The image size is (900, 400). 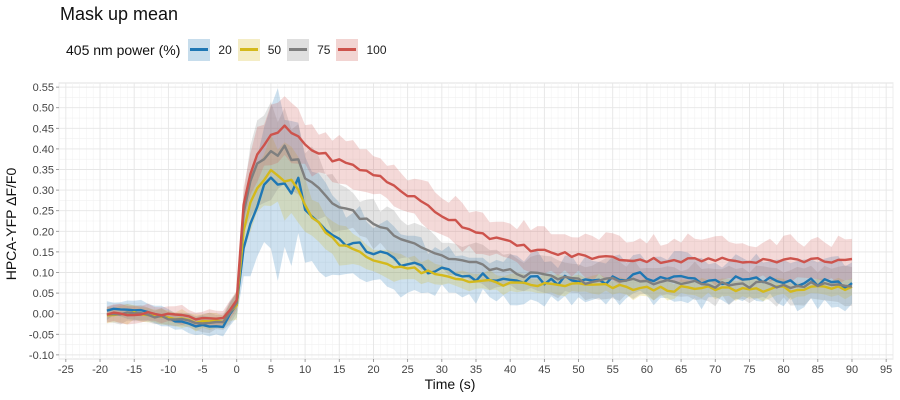 I want to click on x-tick-label: 65, so click(x=681, y=370).